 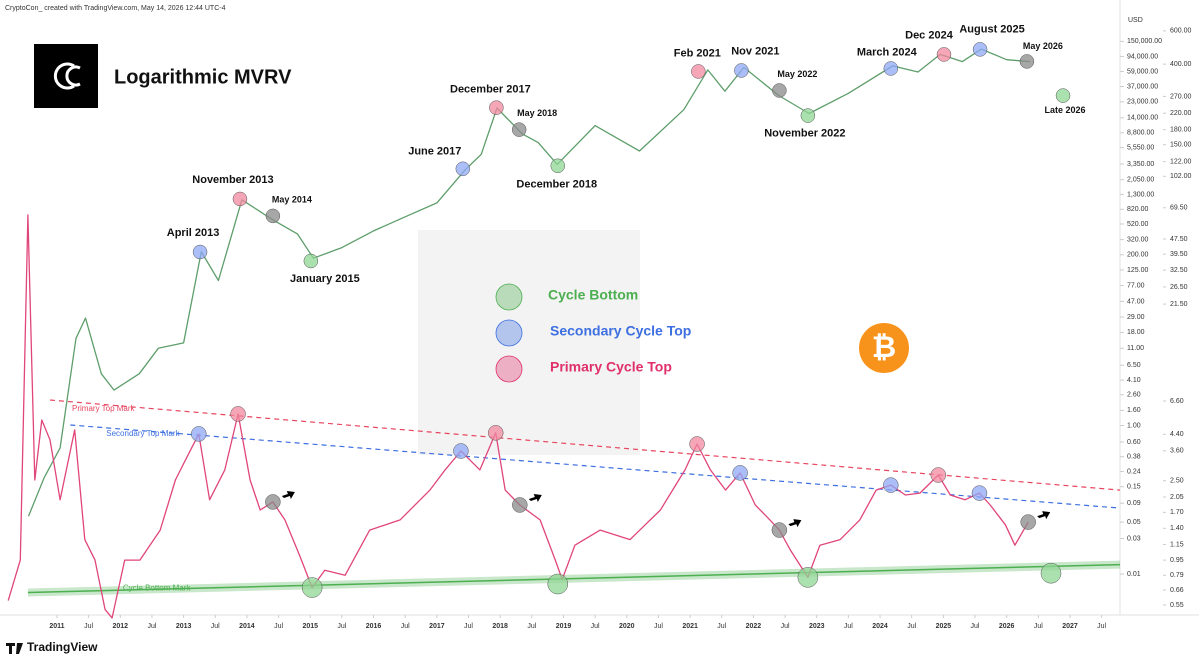 What do you see at coordinates (203, 77) in the screenshot?
I see `chart-title: Logarithmic MVRV` at bounding box center [203, 77].